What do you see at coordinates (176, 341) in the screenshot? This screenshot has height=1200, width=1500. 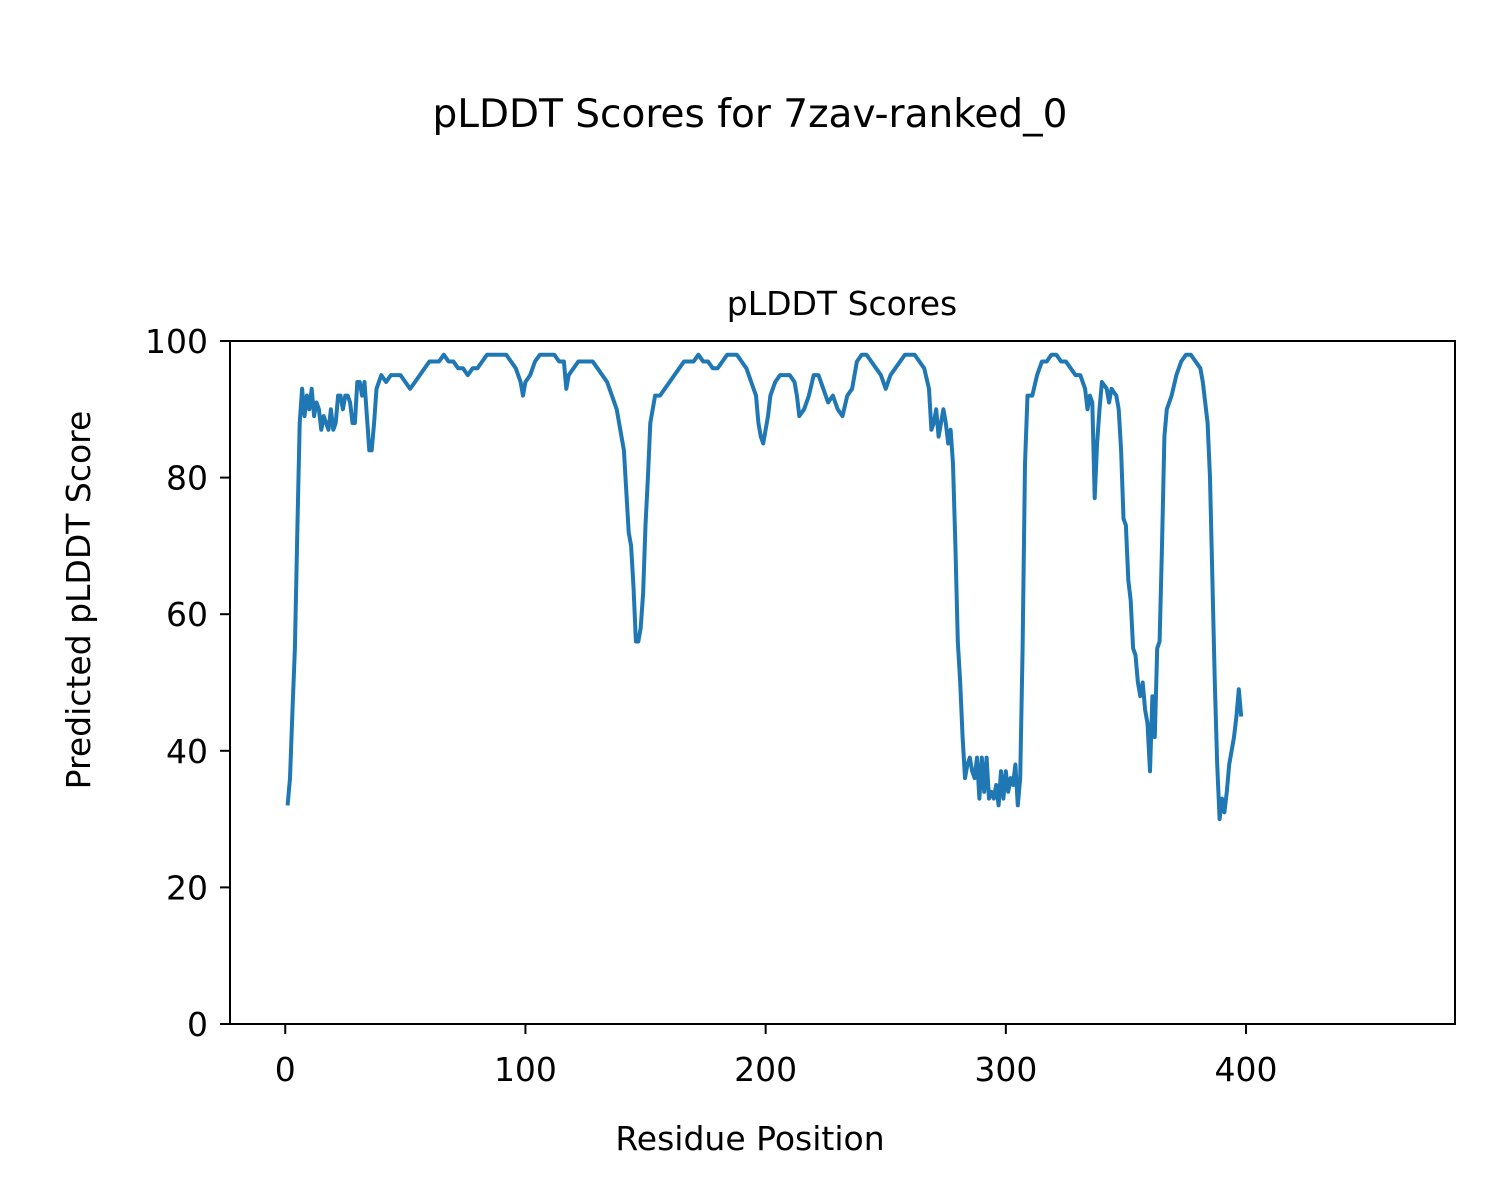 I see `y-tick-label: 100` at bounding box center [176, 341].